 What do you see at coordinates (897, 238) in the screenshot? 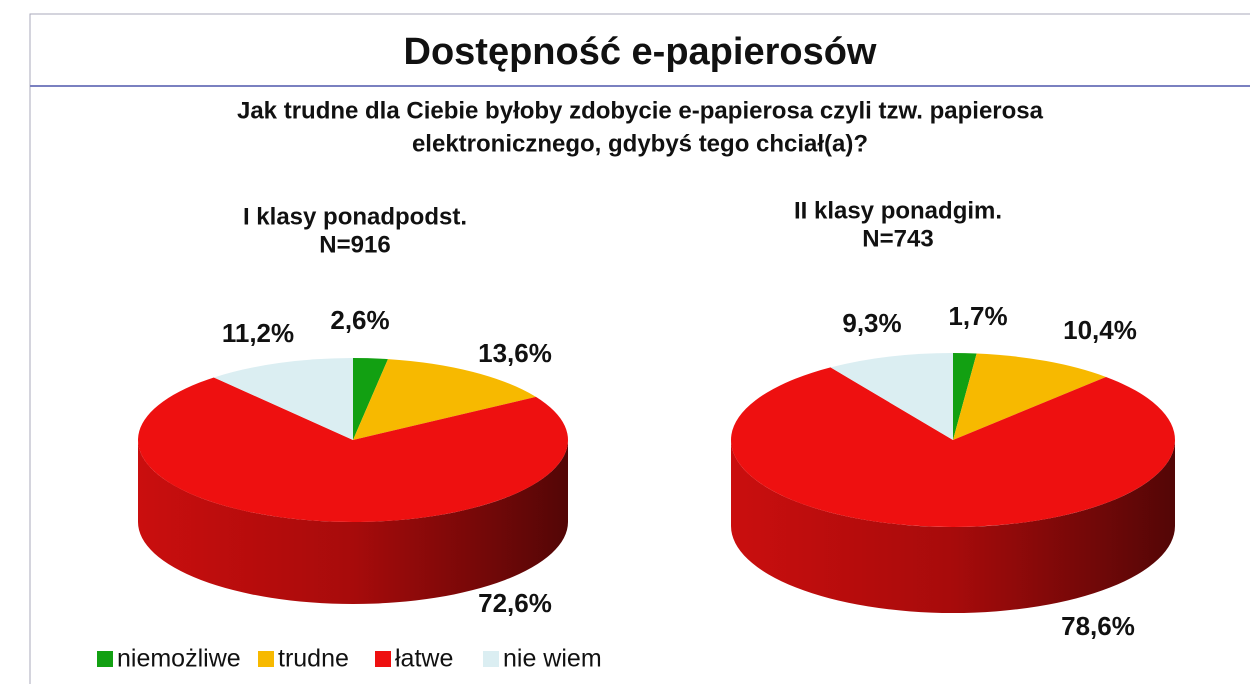
I see `pie-subtitle: N=743` at bounding box center [897, 238].